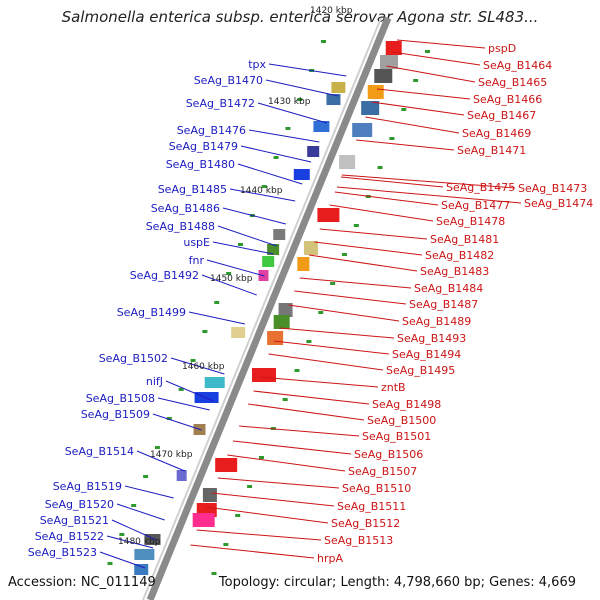 The height and width of the screenshot is (600, 600). What do you see at coordinates (470, 221) in the screenshot?
I see `gene-label: SeAg_B1478` at bounding box center [470, 221].